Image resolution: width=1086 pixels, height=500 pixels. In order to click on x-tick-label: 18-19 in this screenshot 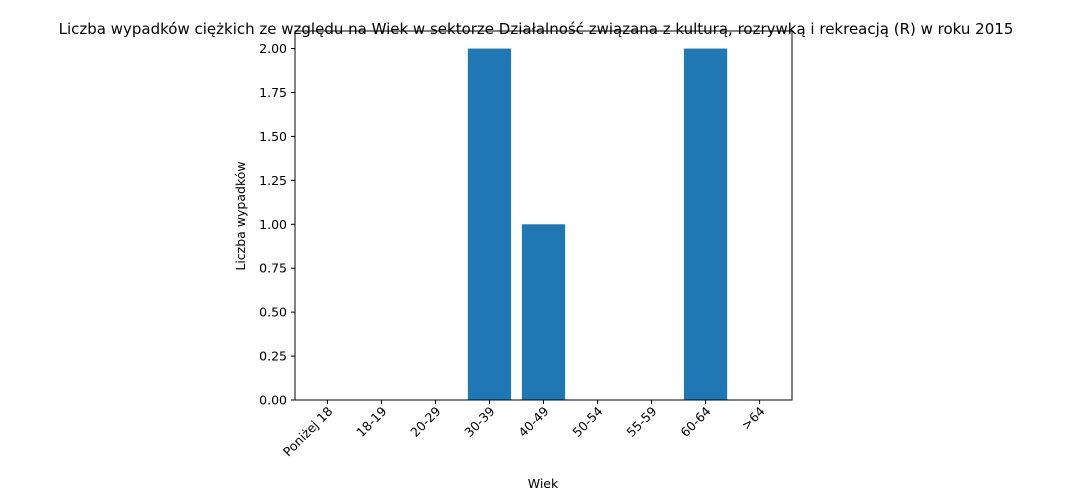, I will do `click(371, 421)`.